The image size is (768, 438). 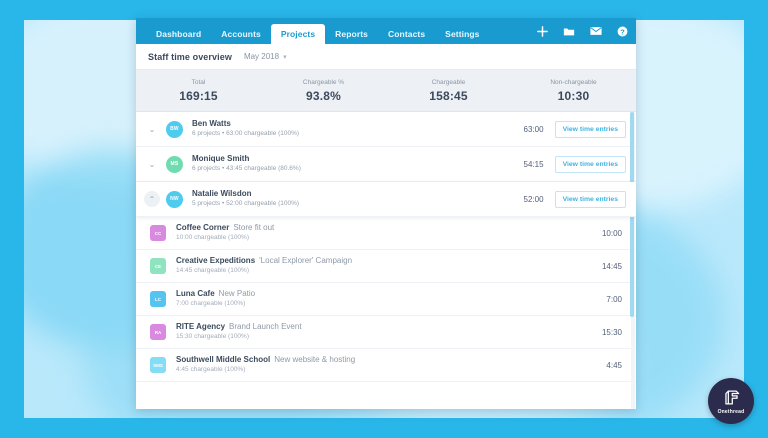 What do you see at coordinates (298, 34) in the screenshot?
I see `tab-projects: Projects` at bounding box center [298, 34].